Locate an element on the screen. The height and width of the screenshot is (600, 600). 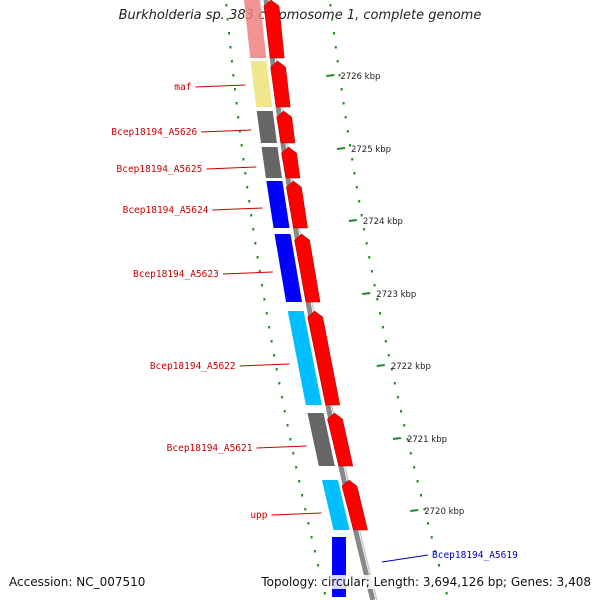
tick-label: 2722 kbp is located at coordinates (411, 367).